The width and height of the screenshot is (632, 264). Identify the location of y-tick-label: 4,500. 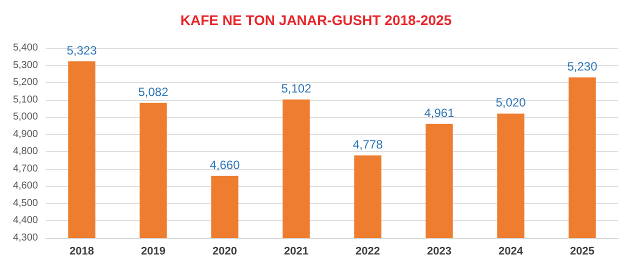
(25, 203).